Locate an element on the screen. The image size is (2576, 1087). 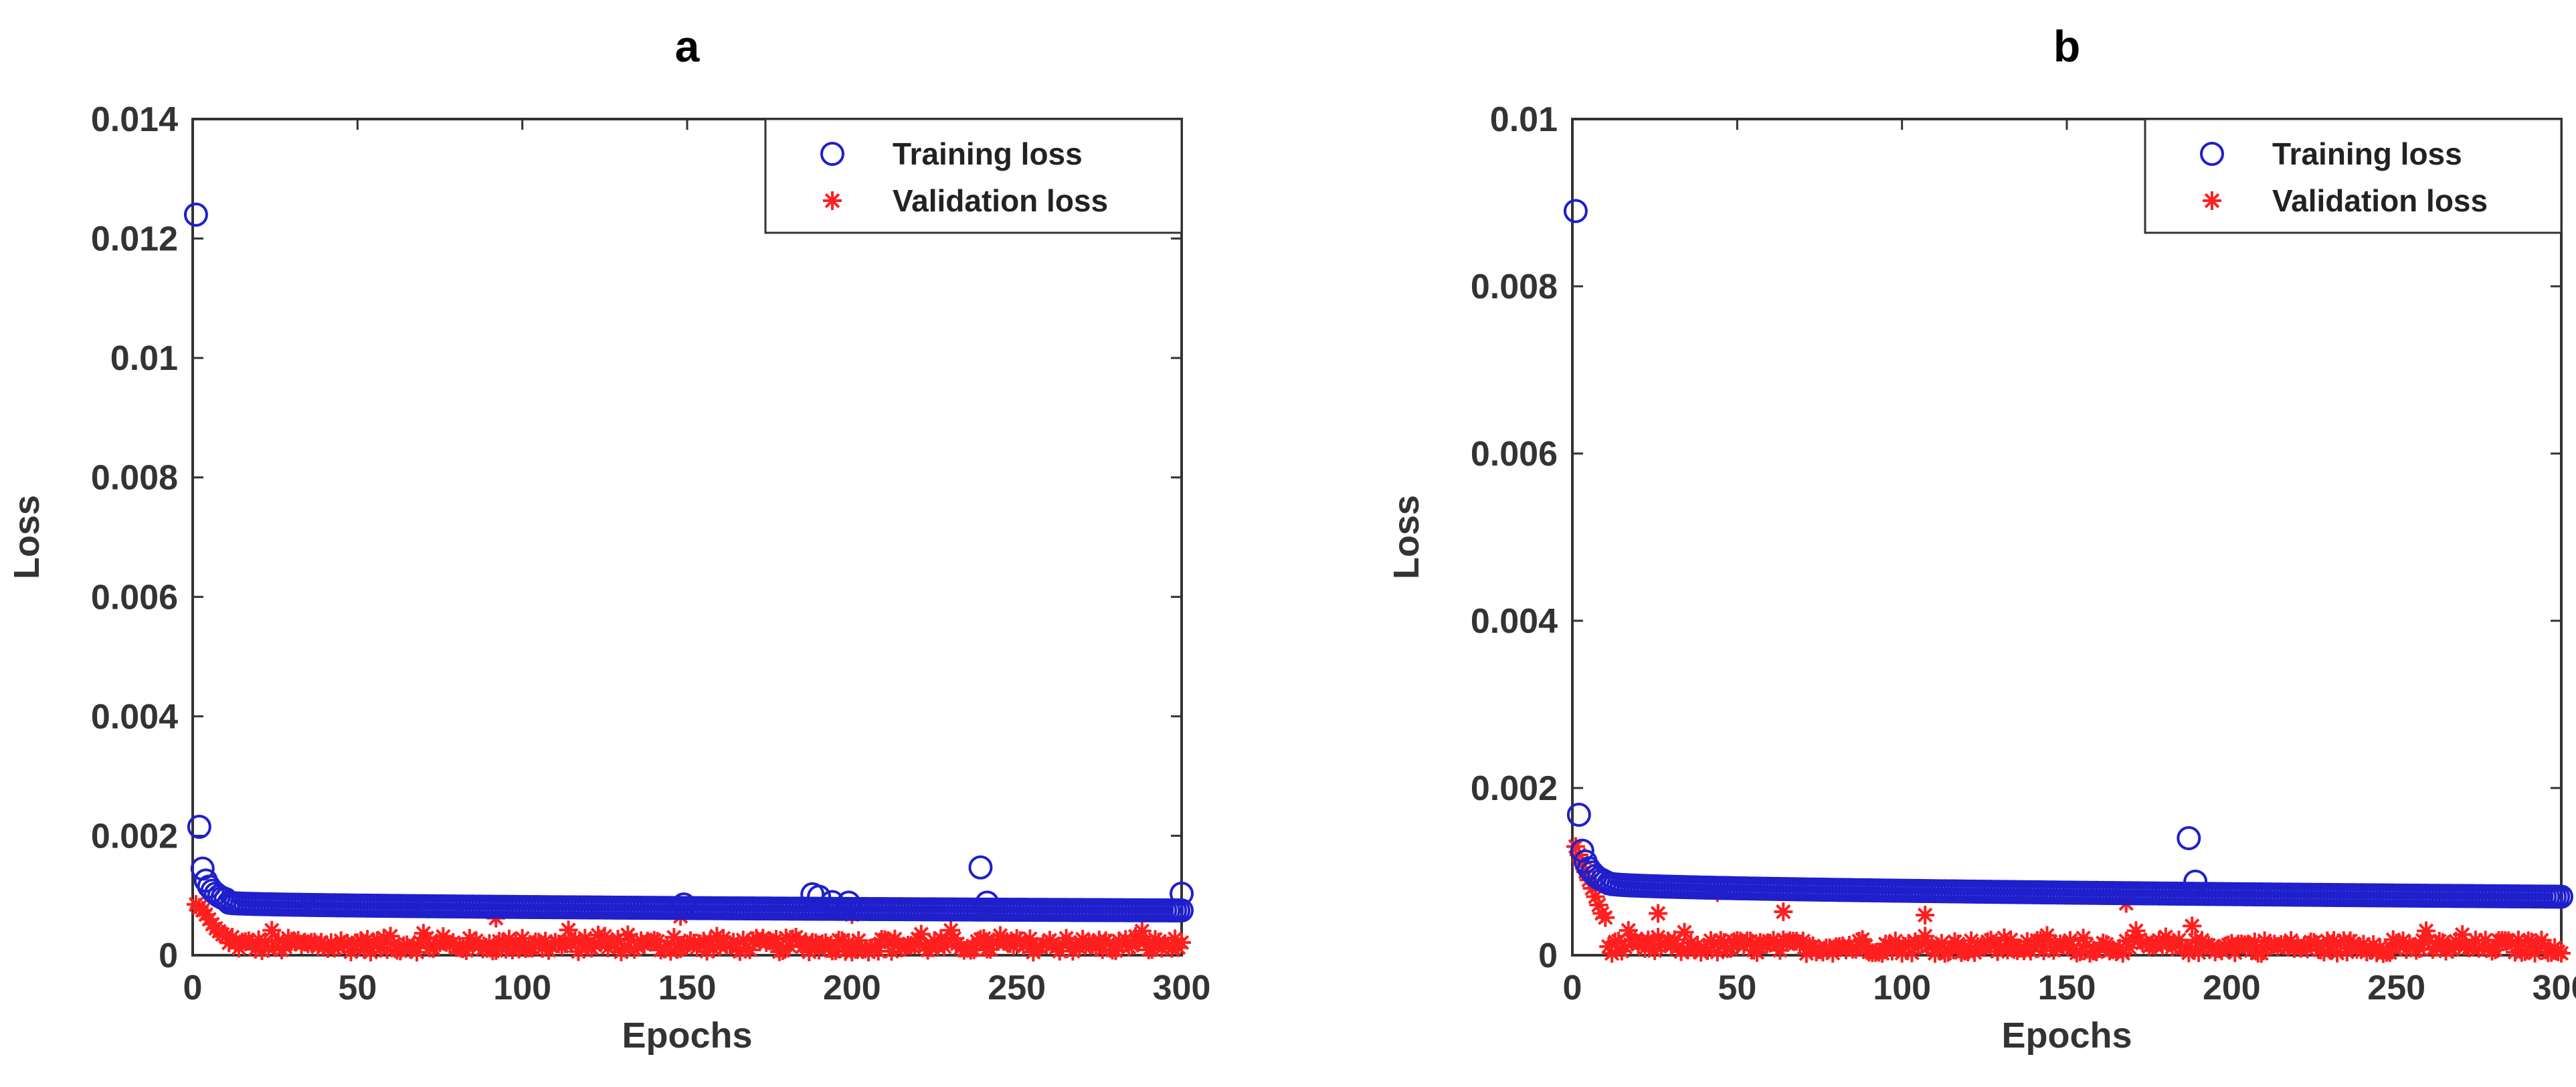
x-tick-label: 300 is located at coordinates (1182, 988).